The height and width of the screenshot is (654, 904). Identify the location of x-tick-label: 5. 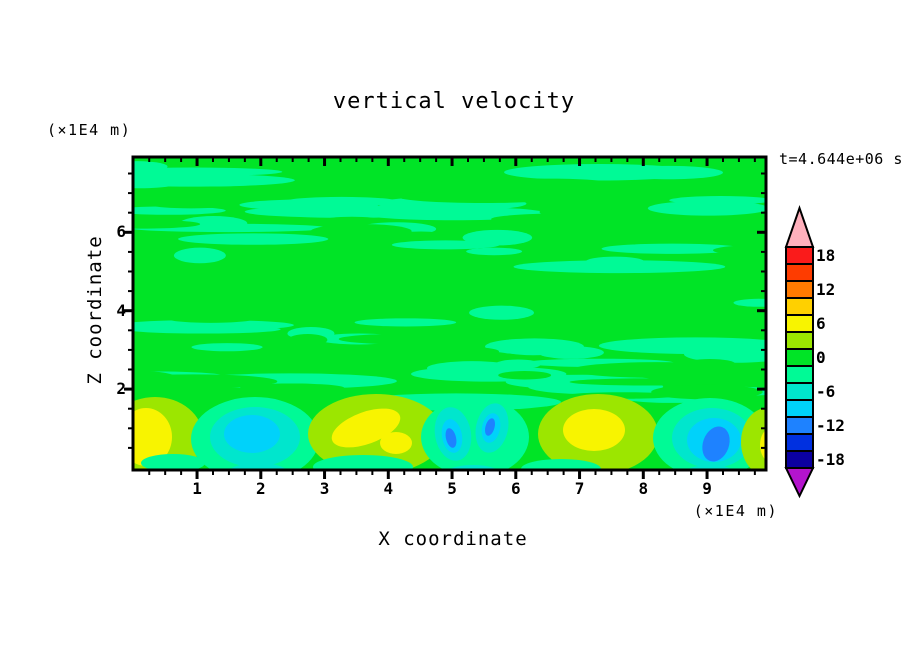
(452, 488).